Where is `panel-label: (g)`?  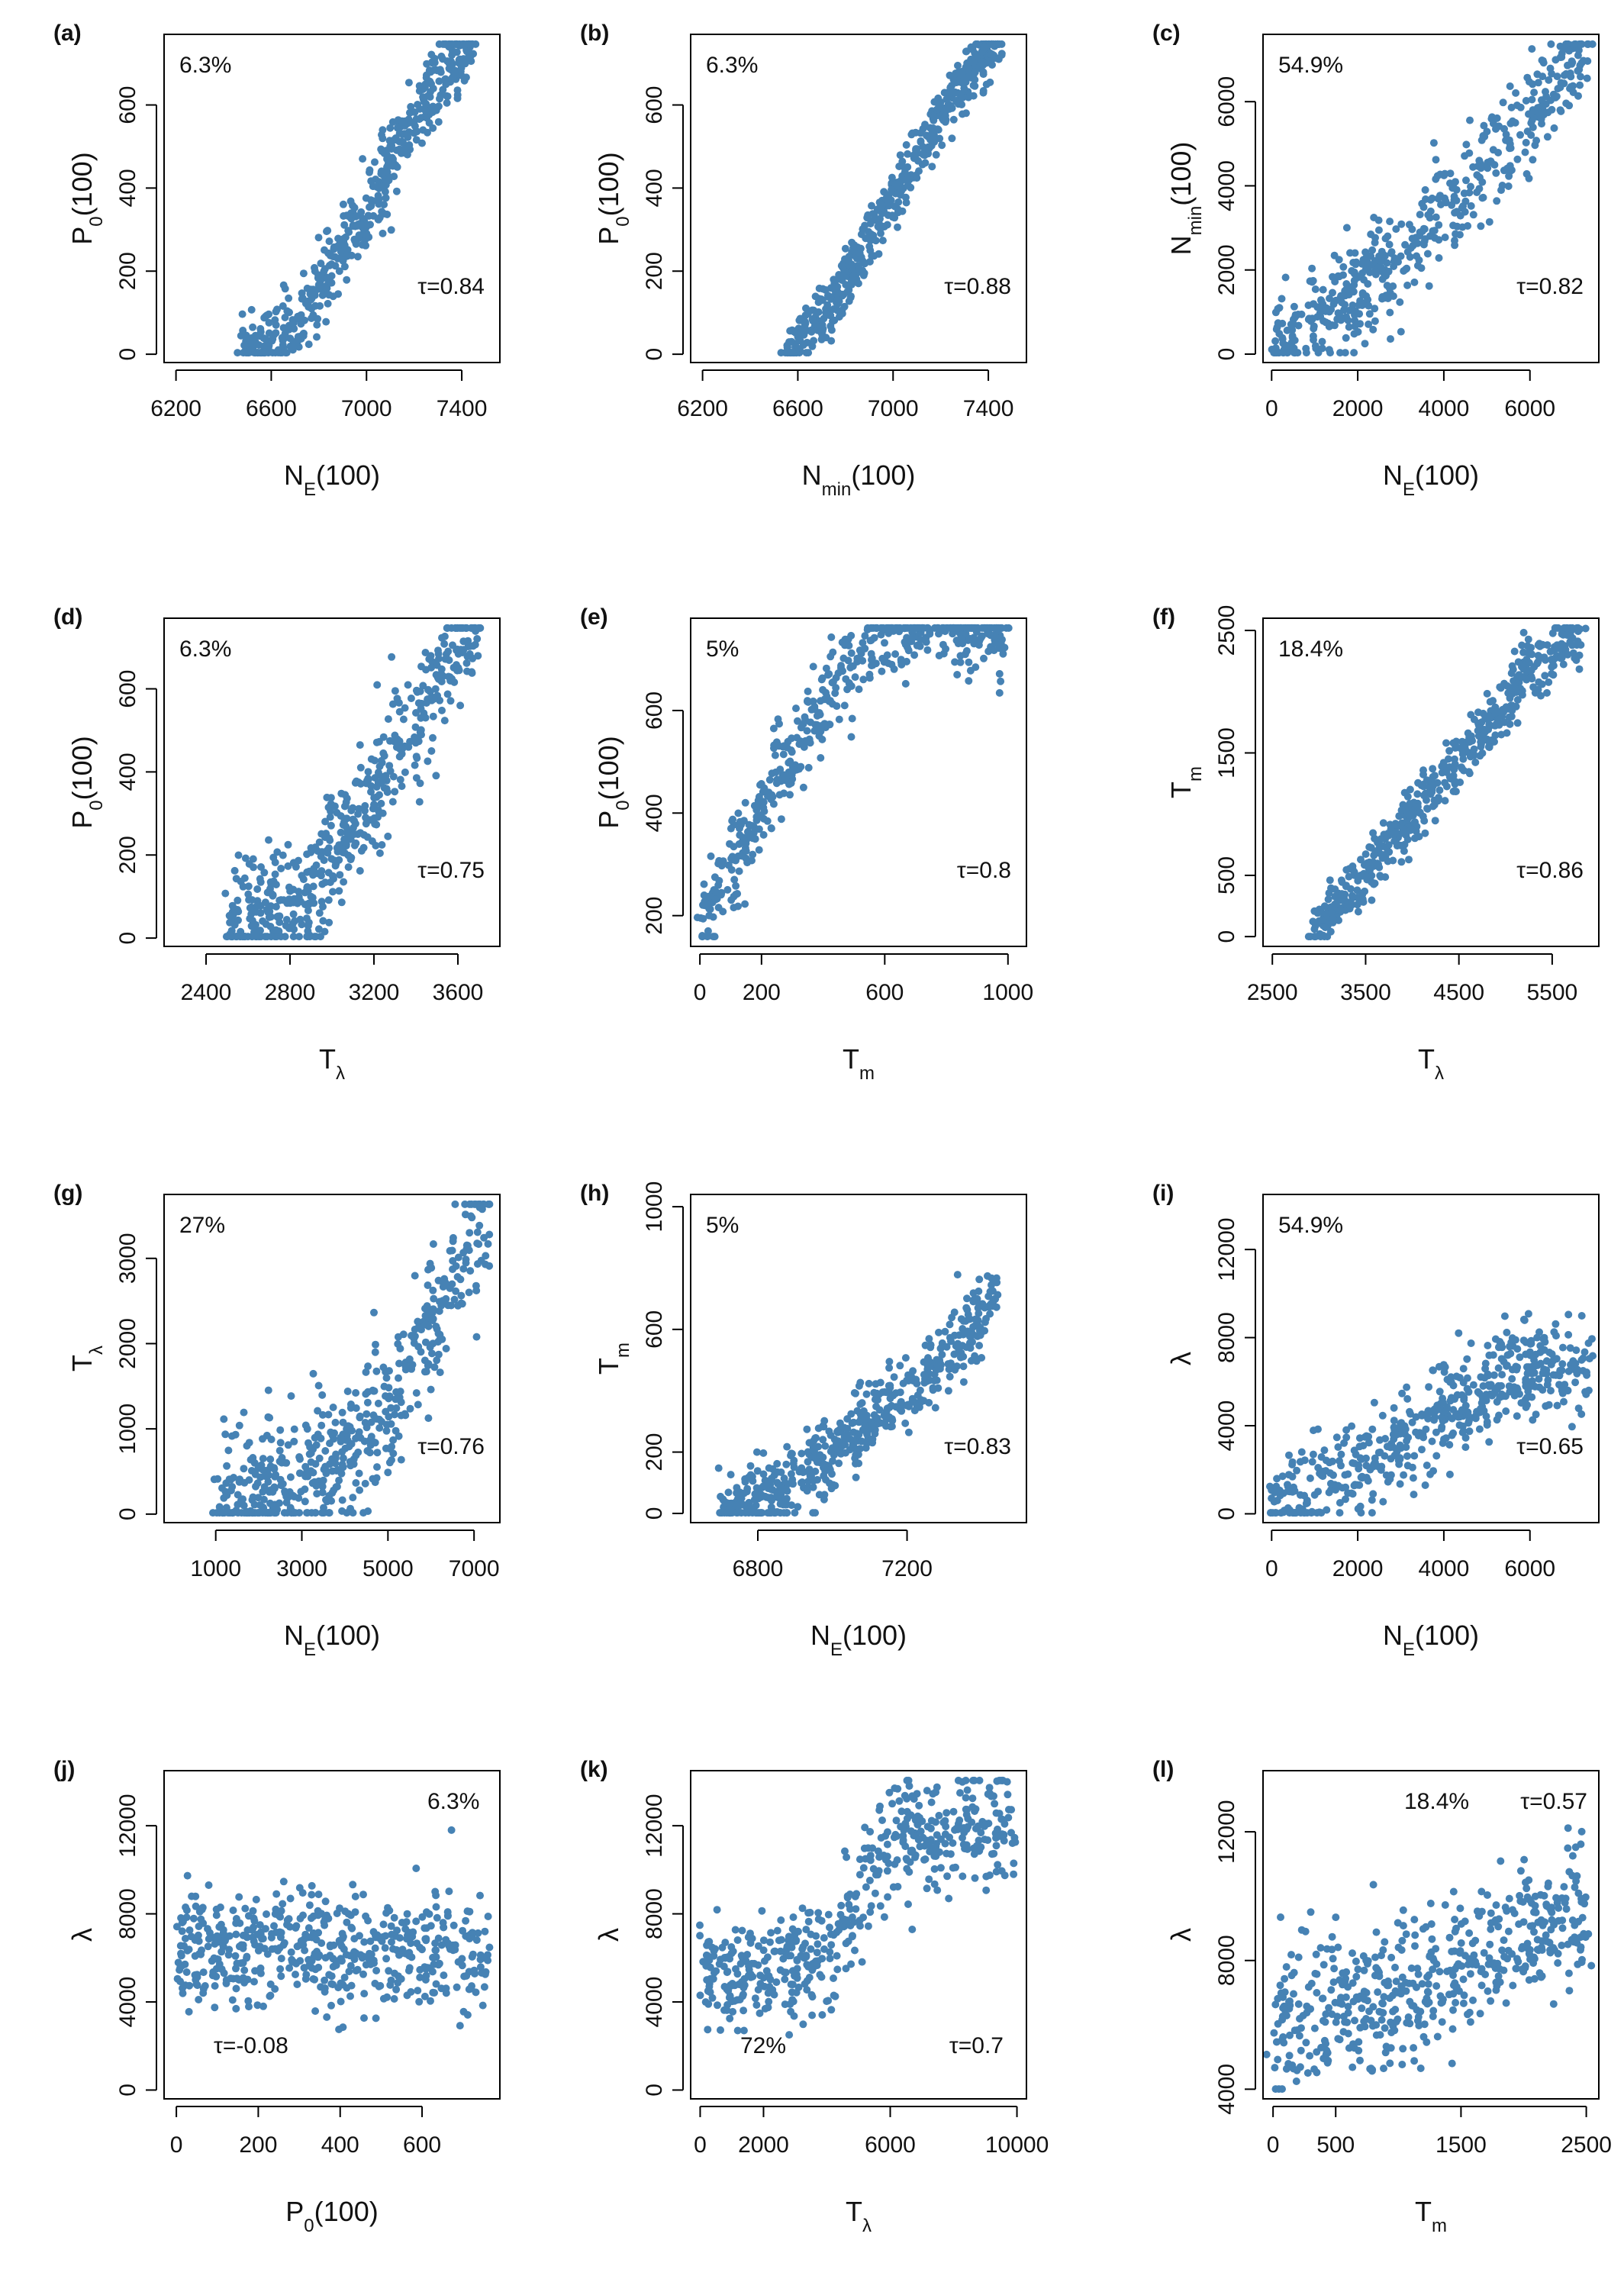 panel-label: (g) is located at coordinates (67, 1193).